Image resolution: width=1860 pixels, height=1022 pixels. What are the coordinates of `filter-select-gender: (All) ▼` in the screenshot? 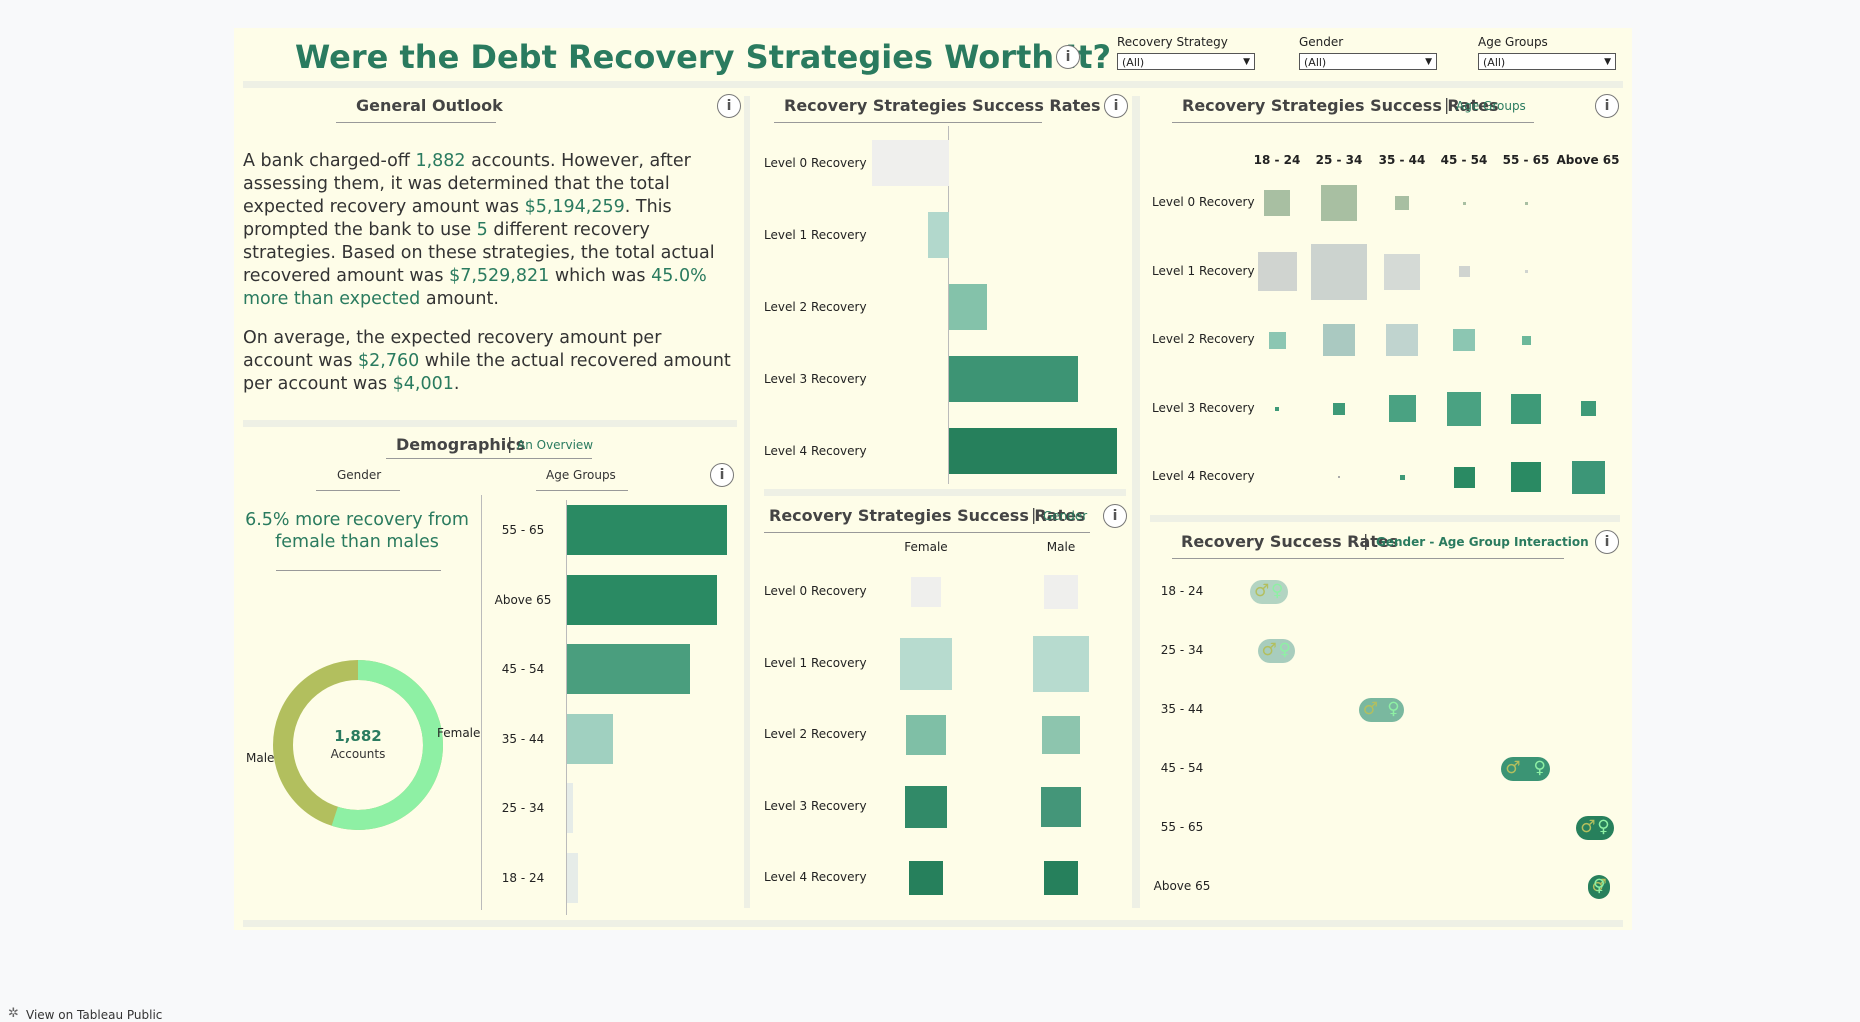 It's located at (1368, 61).